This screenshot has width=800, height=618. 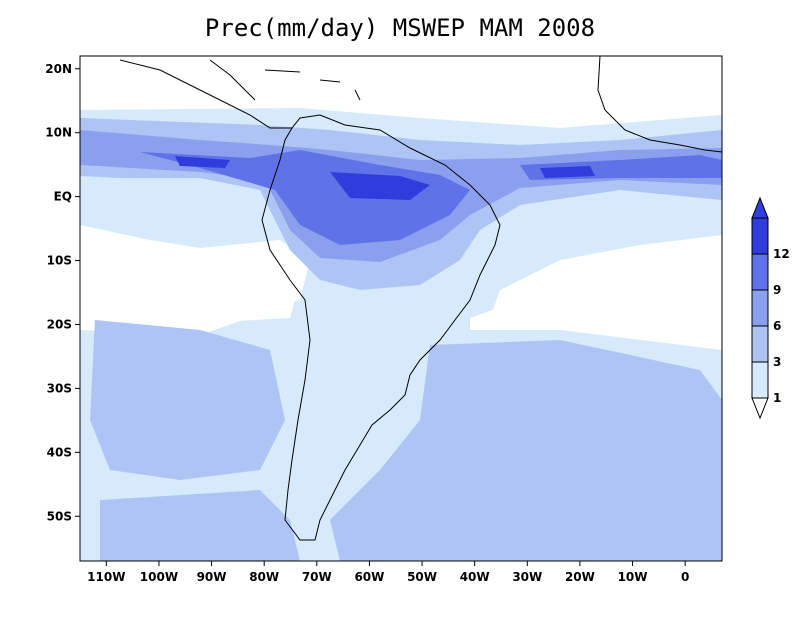 What do you see at coordinates (106, 577) in the screenshot?
I see `lon-tick-label: 110W` at bounding box center [106, 577].